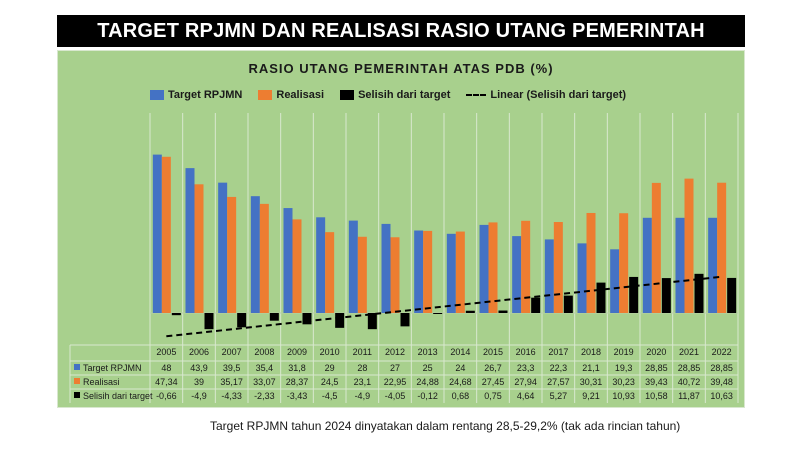 The image size is (800, 450). What do you see at coordinates (460, 352) in the screenshot?
I see `x-tick-label: 2014` at bounding box center [460, 352].